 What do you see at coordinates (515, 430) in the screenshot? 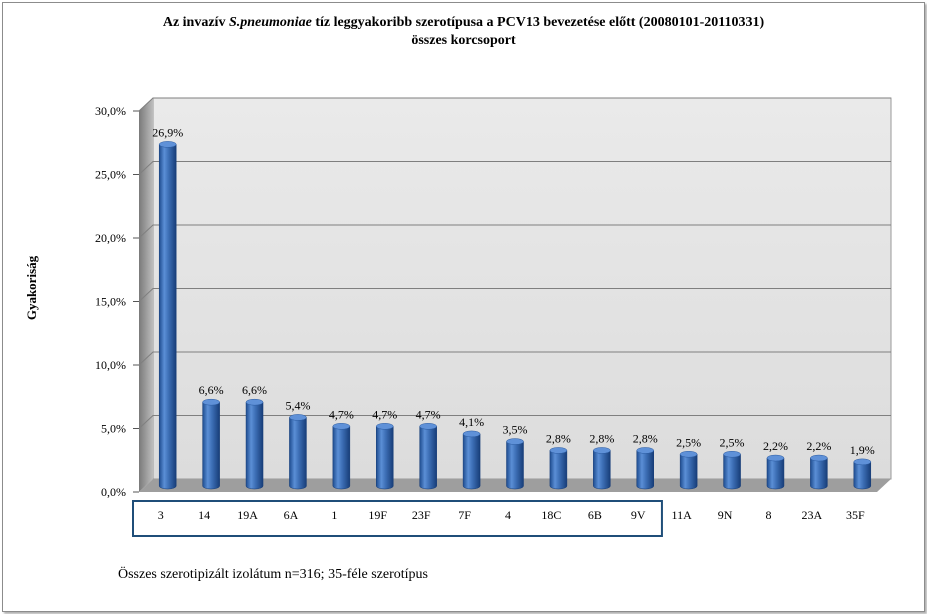
I see `data-label: 3,5%` at bounding box center [515, 430].